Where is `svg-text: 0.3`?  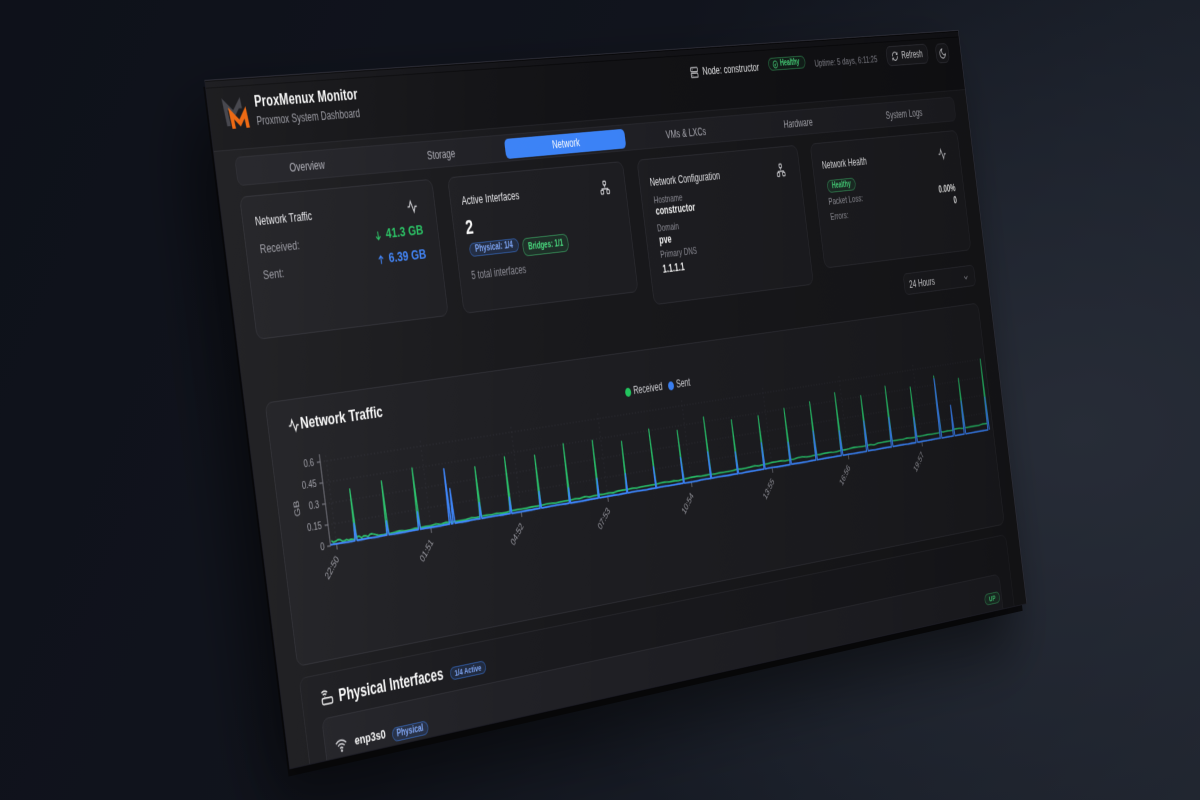
svg-text: 0.3 is located at coordinates (314, 506).